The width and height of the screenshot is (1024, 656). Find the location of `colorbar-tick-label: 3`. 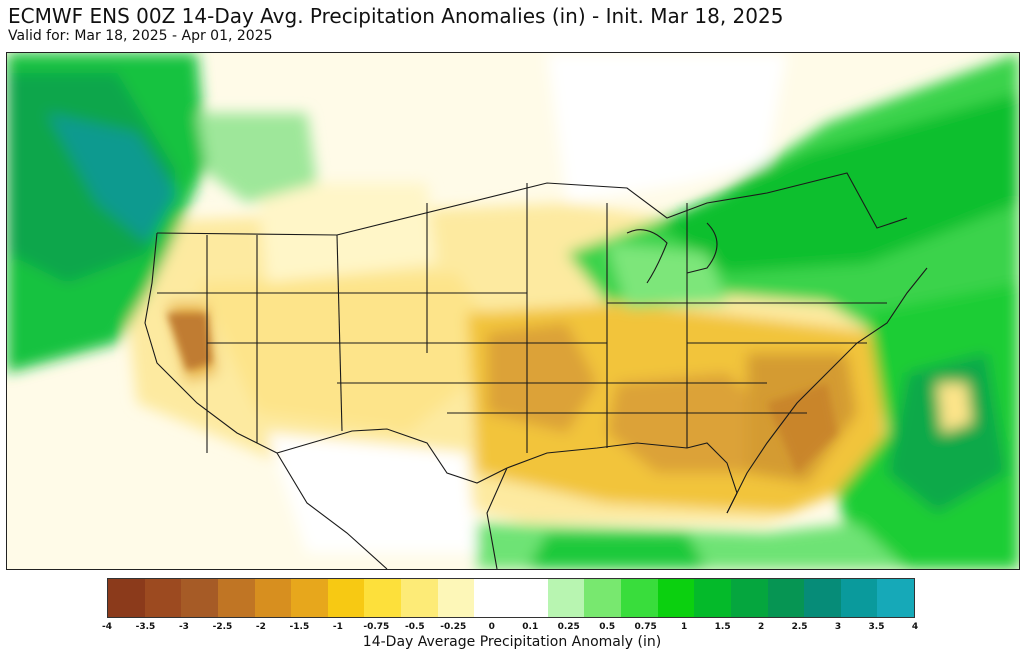

colorbar-tick-label: 3 is located at coordinates (838, 627).